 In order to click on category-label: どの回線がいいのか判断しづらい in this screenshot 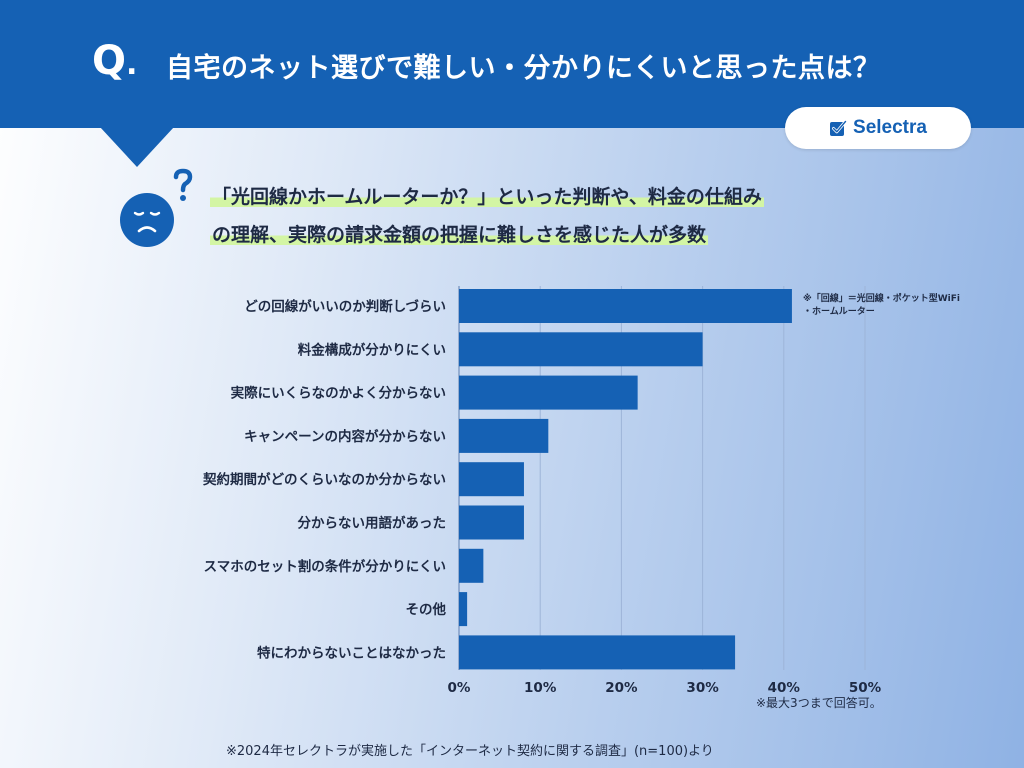, I will do `click(345, 306)`.